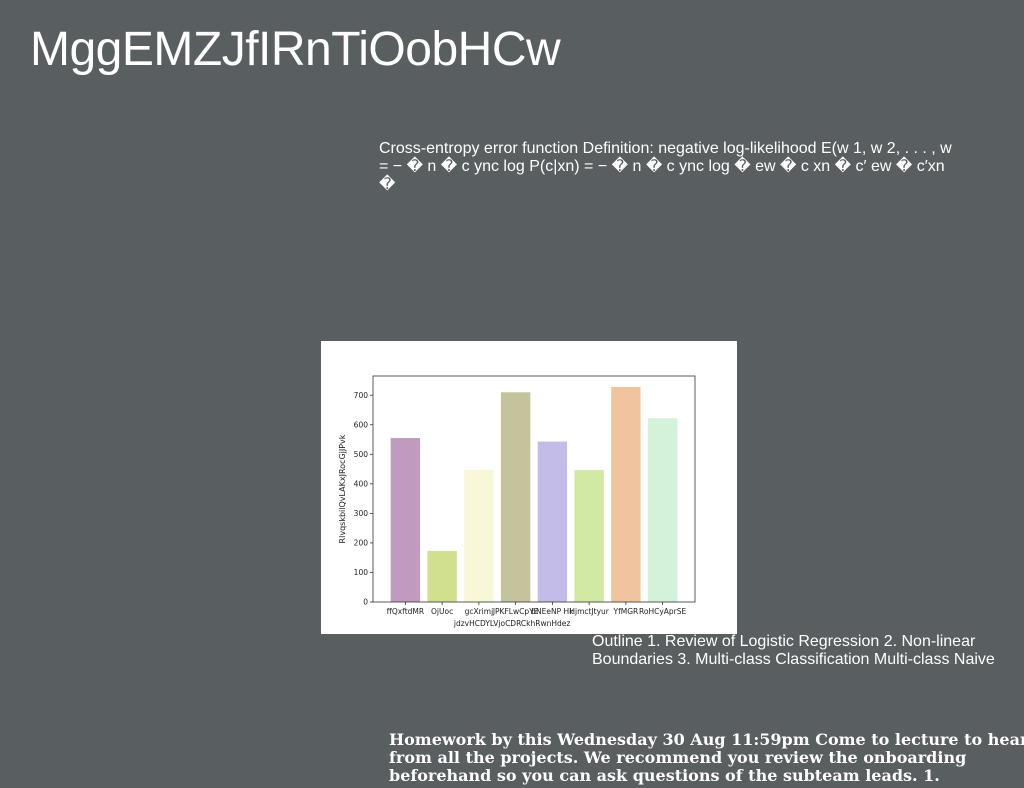  Describe the element at coordinates (589, 611) in the screenshot. I see `x-tick-label: HjmctJtyur` at that location.